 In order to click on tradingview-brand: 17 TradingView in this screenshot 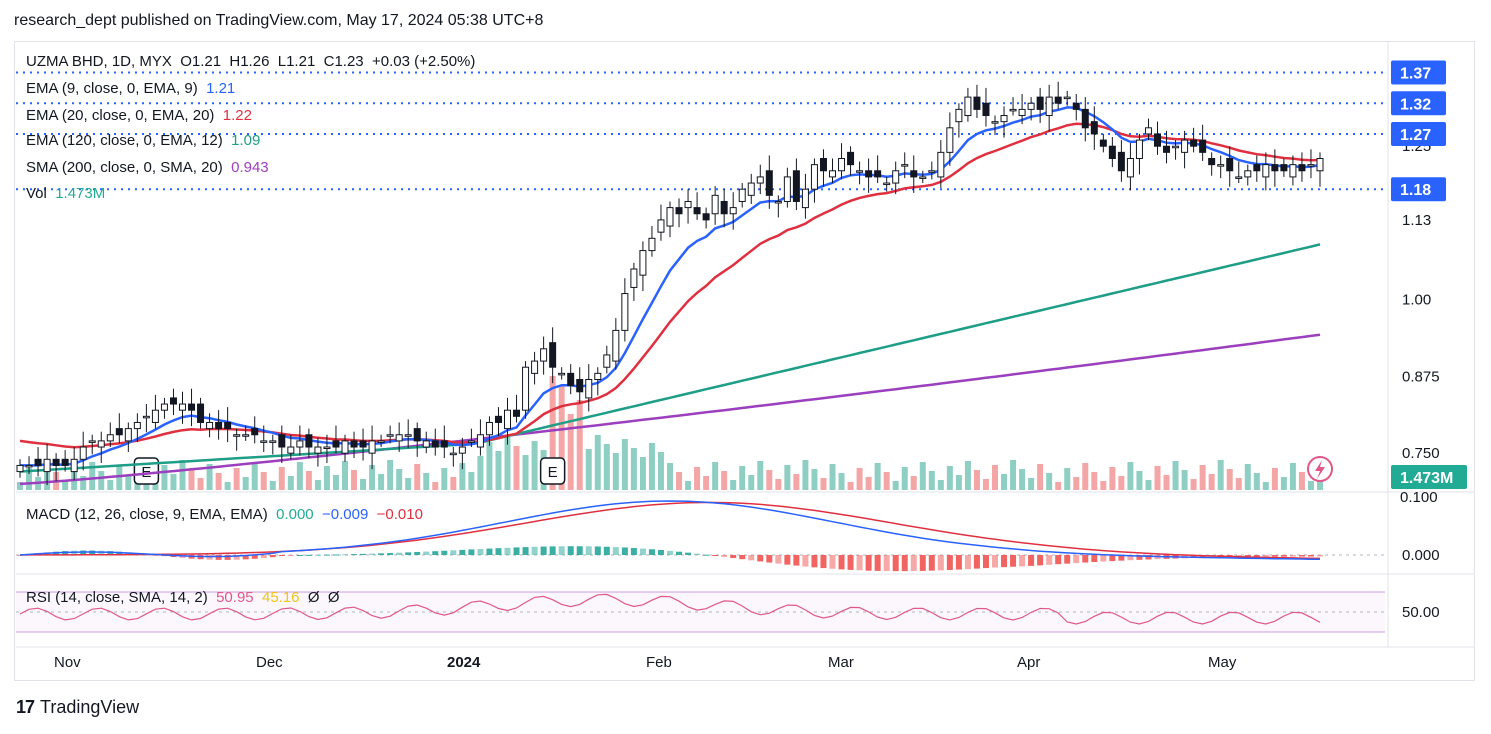, I will do `click(77, 707)`.